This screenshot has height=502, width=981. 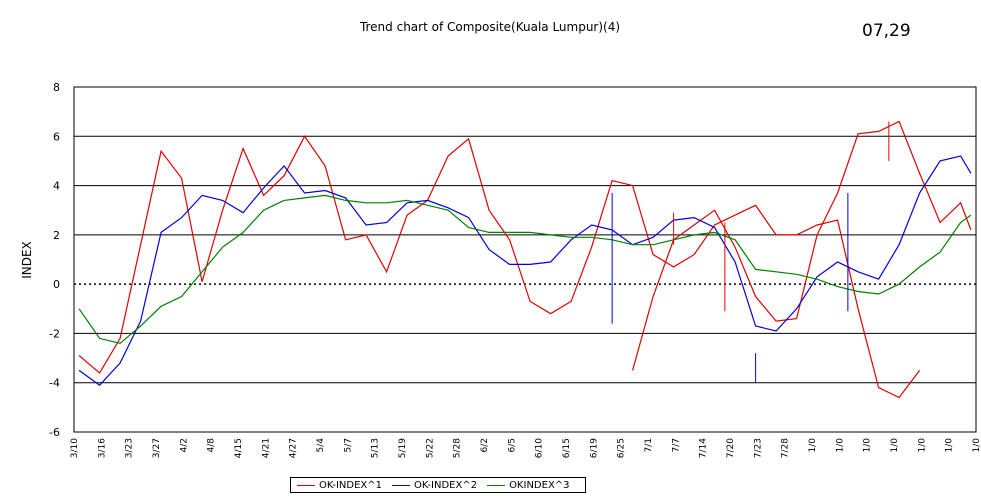 I want to click on x-tick-label: 5/28, so click(x=458, y=448).